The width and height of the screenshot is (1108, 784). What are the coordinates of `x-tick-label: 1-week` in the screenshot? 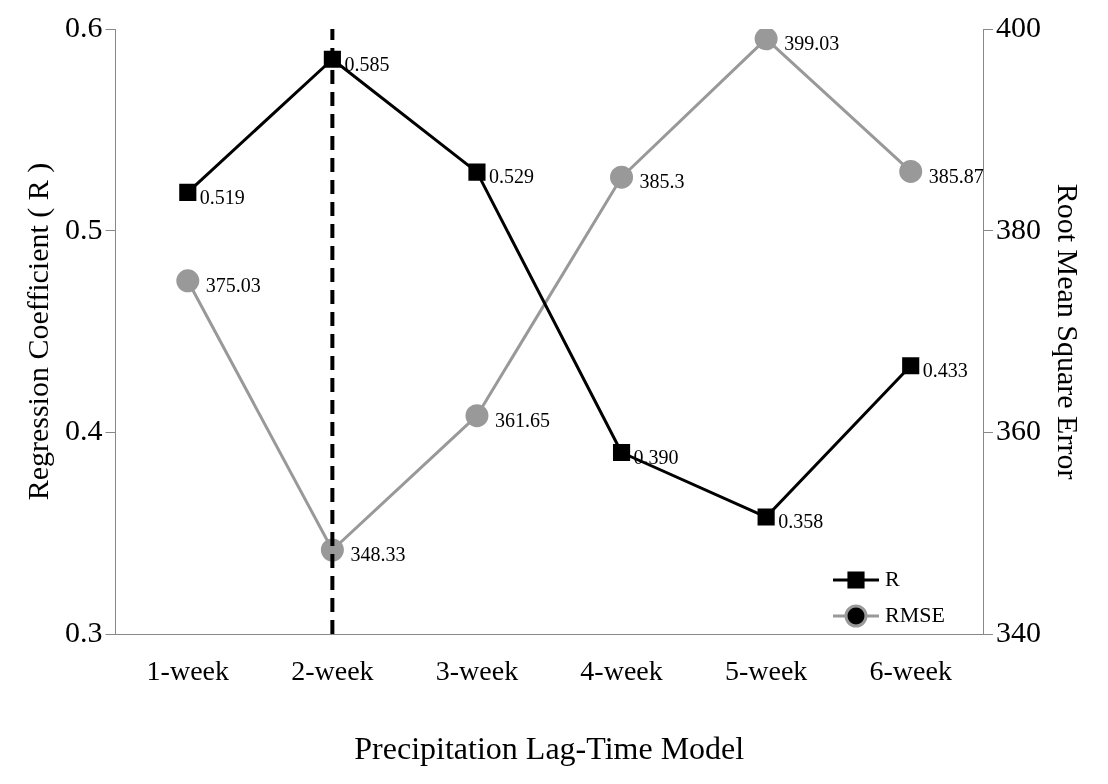 It's located at (187, 671).